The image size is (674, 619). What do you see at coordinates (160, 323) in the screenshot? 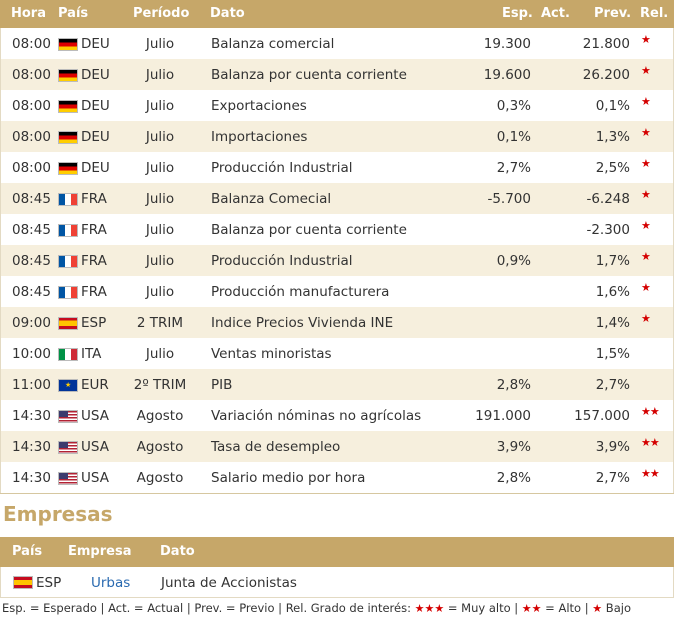
I see `row-periodo: 2 TRIM` at bounding box center [160, 323].